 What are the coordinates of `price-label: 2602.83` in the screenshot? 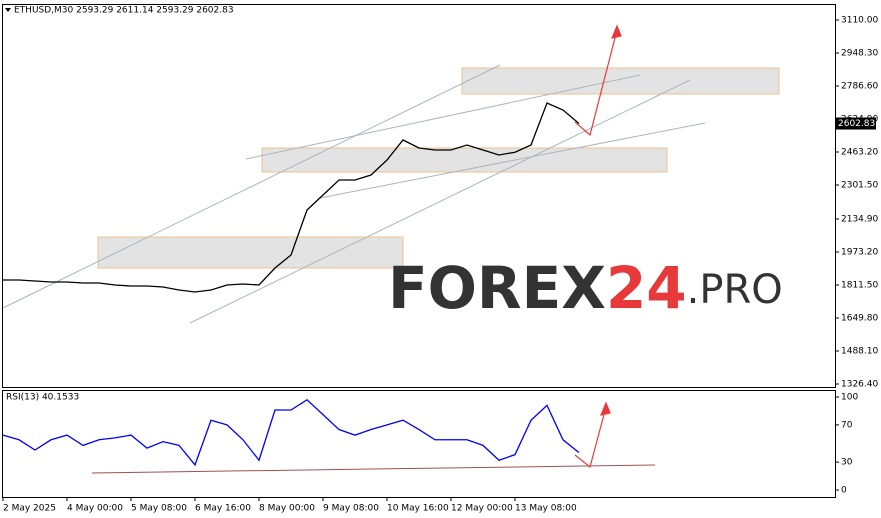 It's located at (856, 124).